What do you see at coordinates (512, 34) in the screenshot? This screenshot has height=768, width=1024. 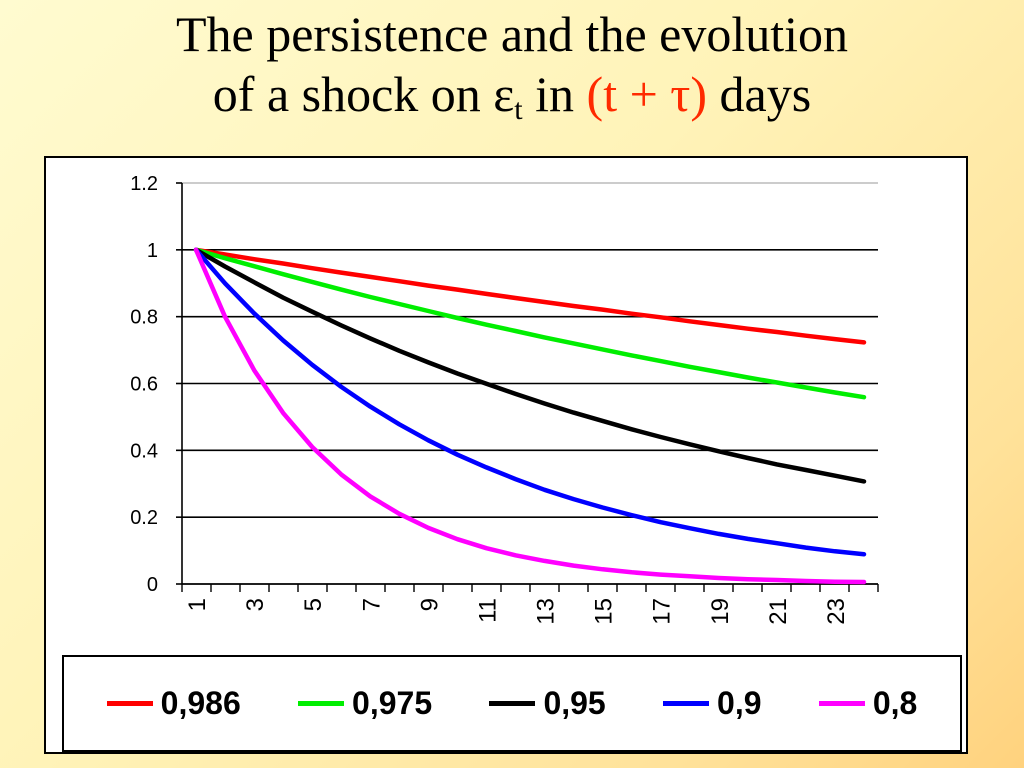 I see `title-line-1: The persistence and the evolution` at bounding box center [512, 34].